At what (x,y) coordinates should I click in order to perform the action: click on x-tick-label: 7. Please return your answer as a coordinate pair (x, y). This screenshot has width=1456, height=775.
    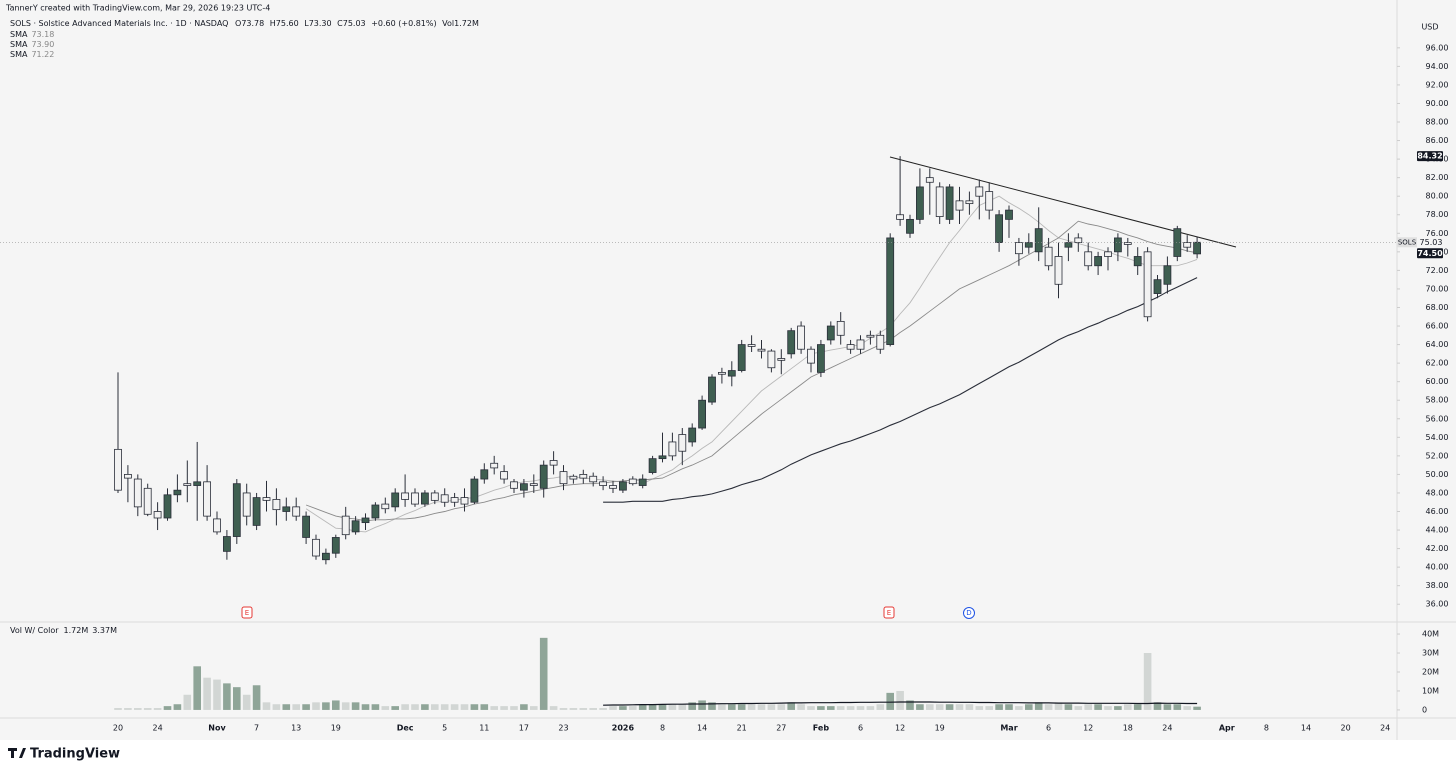
    Looking at the image, I should click on (256, 728).